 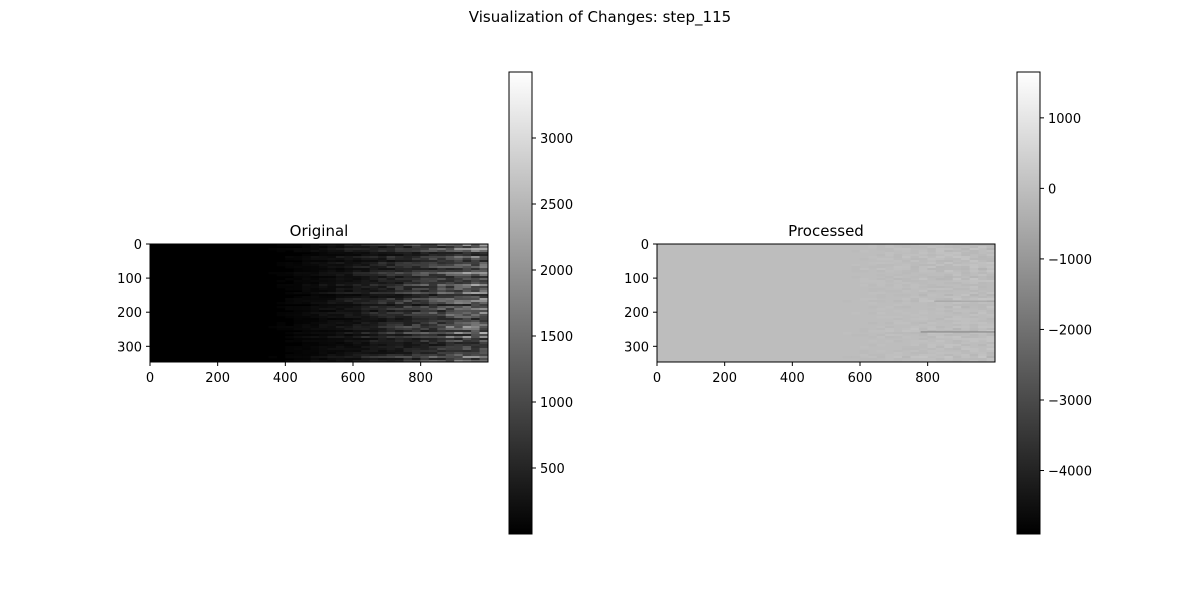 I want to click on colorbar-tick-label: 2000, so click(x=556, y=271).